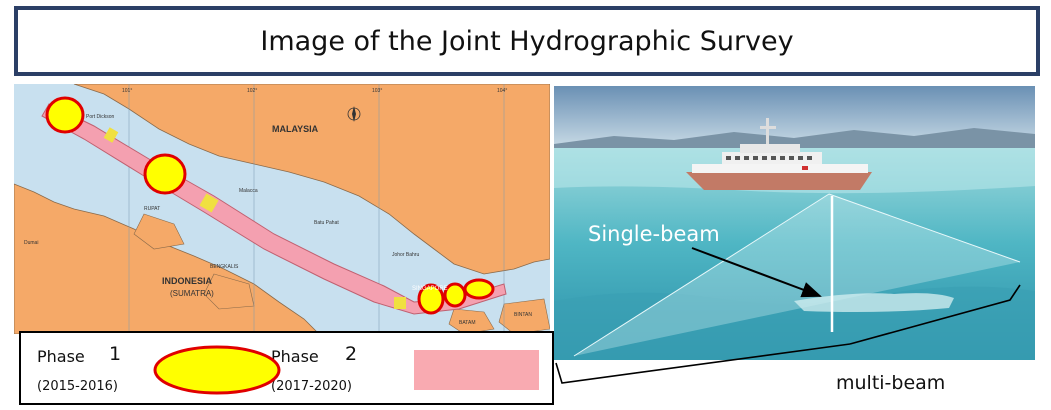 This screenshot has height=410, width=1051. I want to click on place-label: Dumai, so click(31, 243).